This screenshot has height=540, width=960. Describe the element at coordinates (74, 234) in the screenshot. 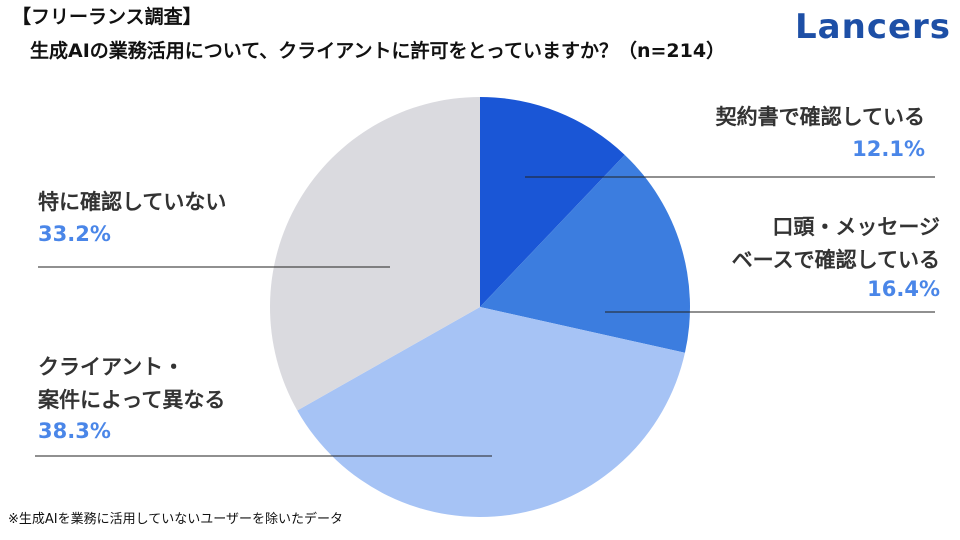

I see `value-label: 33.2%` at that location.